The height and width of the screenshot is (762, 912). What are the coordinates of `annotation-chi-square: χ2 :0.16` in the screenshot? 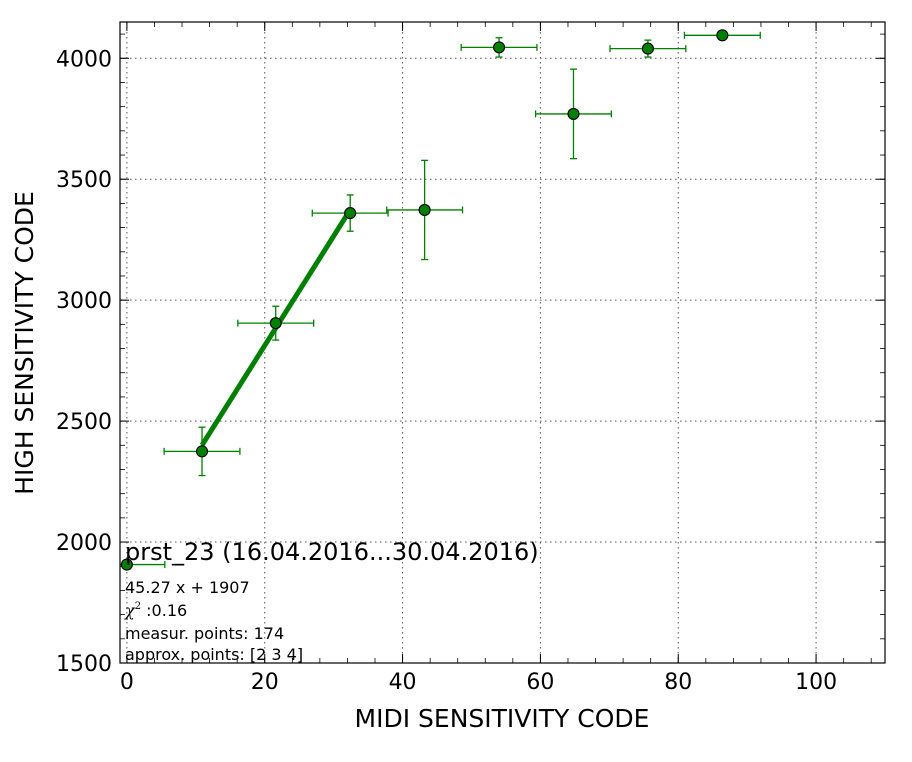 It's located at (155, 610).